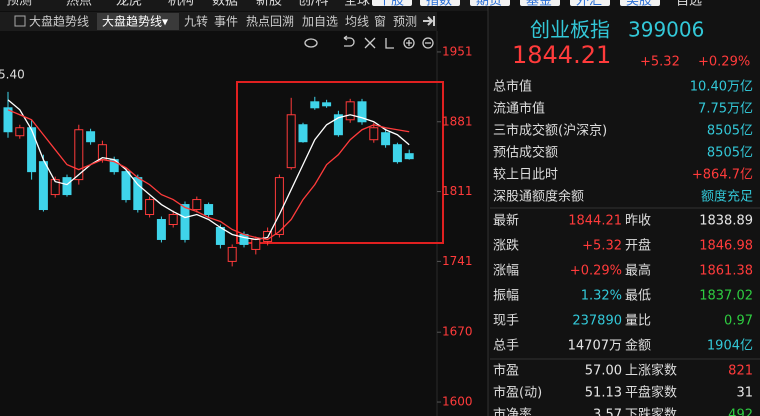  What do you see at coordinates (595, 221) in the screenshot?
I see `stat-value: 1844.21` at bounding box center [595, 221].